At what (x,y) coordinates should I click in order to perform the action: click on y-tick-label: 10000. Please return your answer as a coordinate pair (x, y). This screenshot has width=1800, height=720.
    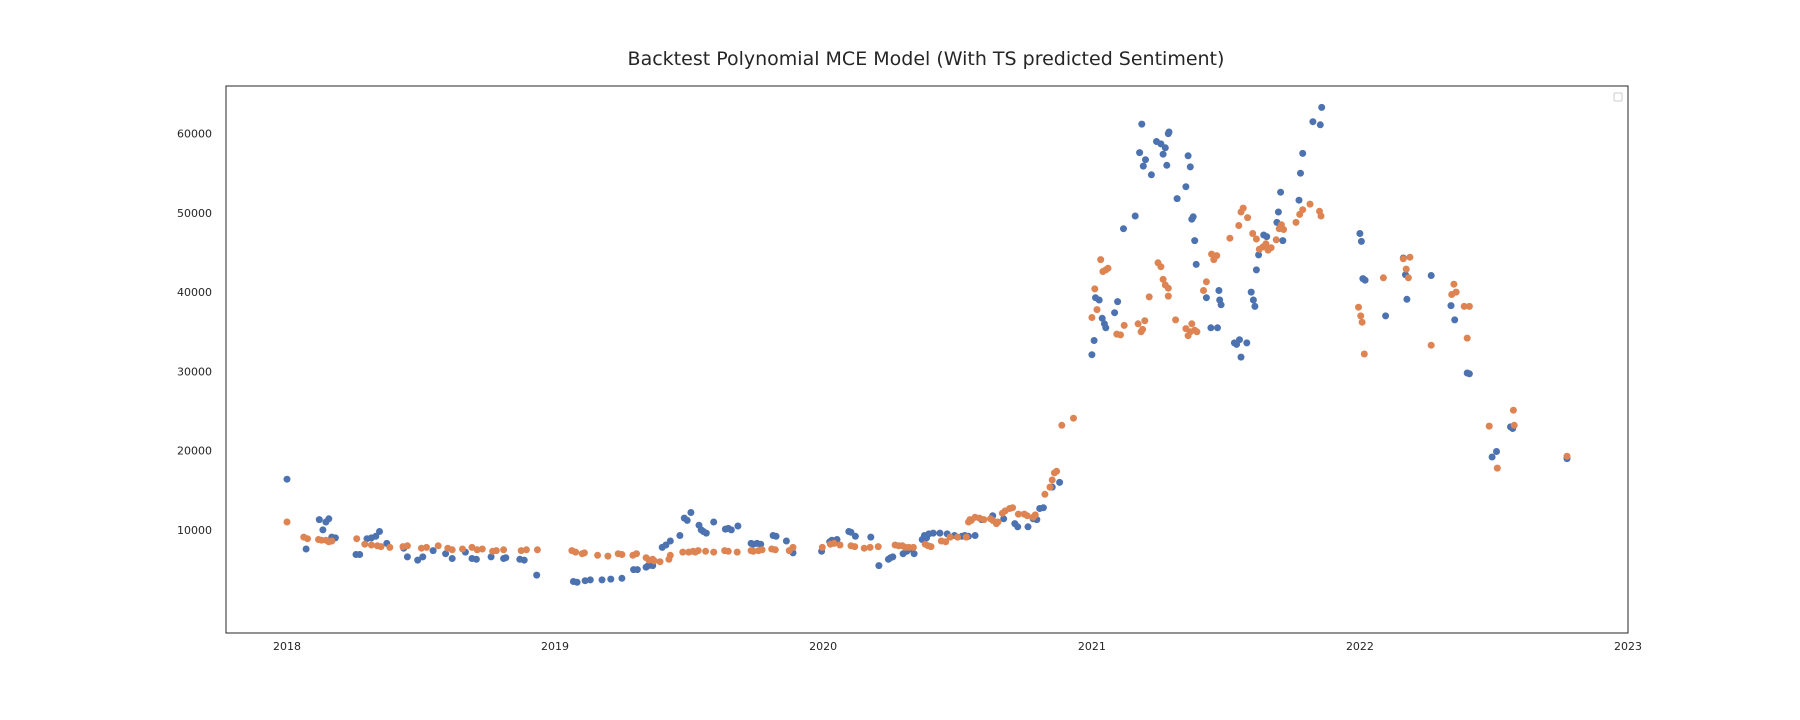
    Looking at the image, I should click on (194, 530).